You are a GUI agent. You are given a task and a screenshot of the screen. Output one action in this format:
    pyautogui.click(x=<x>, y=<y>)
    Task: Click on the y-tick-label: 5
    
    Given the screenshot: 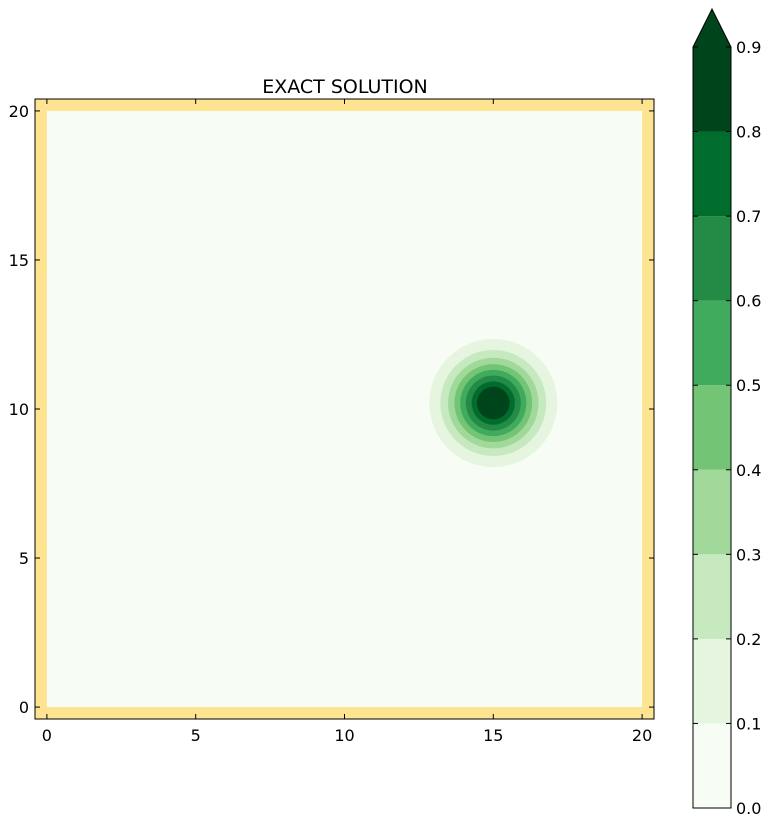 What is the action you would take?
    pyautogui.click(x=24, y=558)
    